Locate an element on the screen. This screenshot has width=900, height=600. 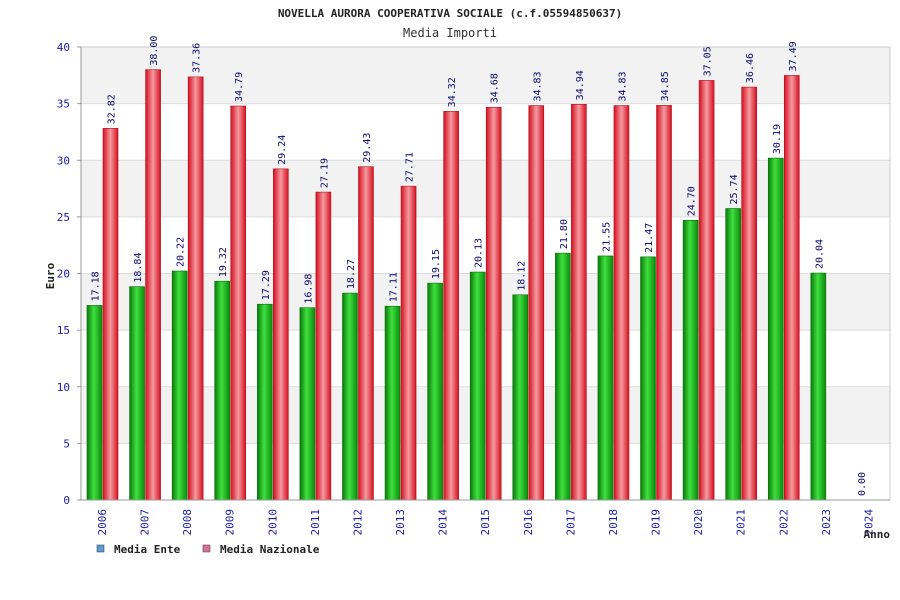
x-axis-label: Anno is located at coordinates (877, 534).